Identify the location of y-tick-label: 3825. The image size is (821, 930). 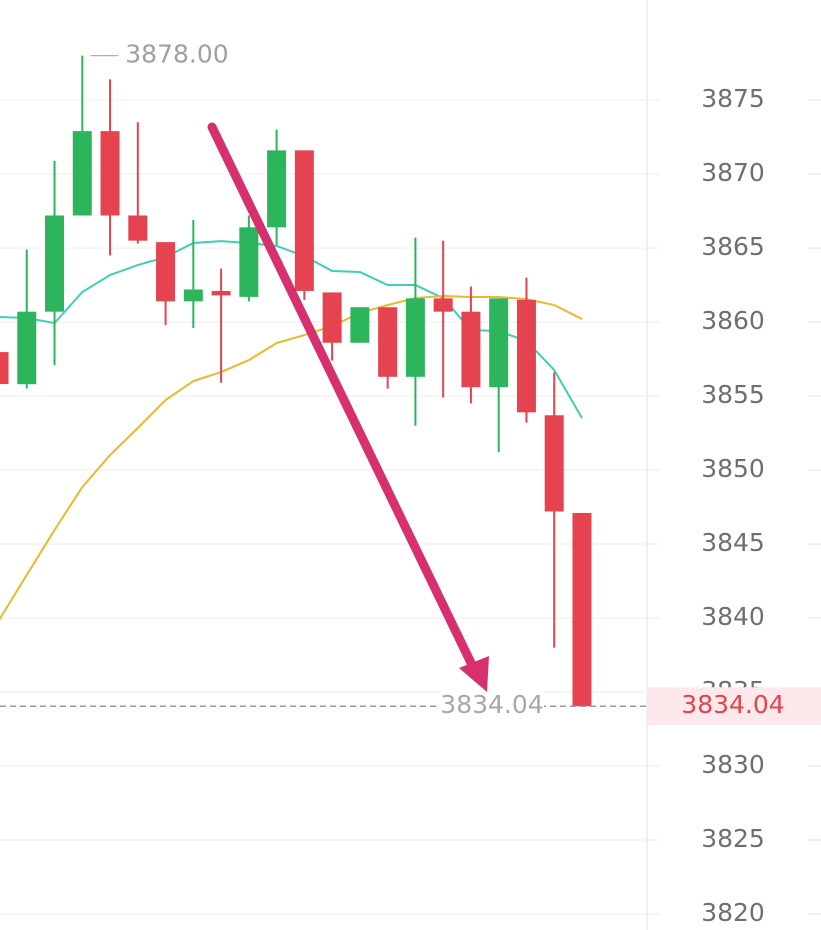
(733, 838).